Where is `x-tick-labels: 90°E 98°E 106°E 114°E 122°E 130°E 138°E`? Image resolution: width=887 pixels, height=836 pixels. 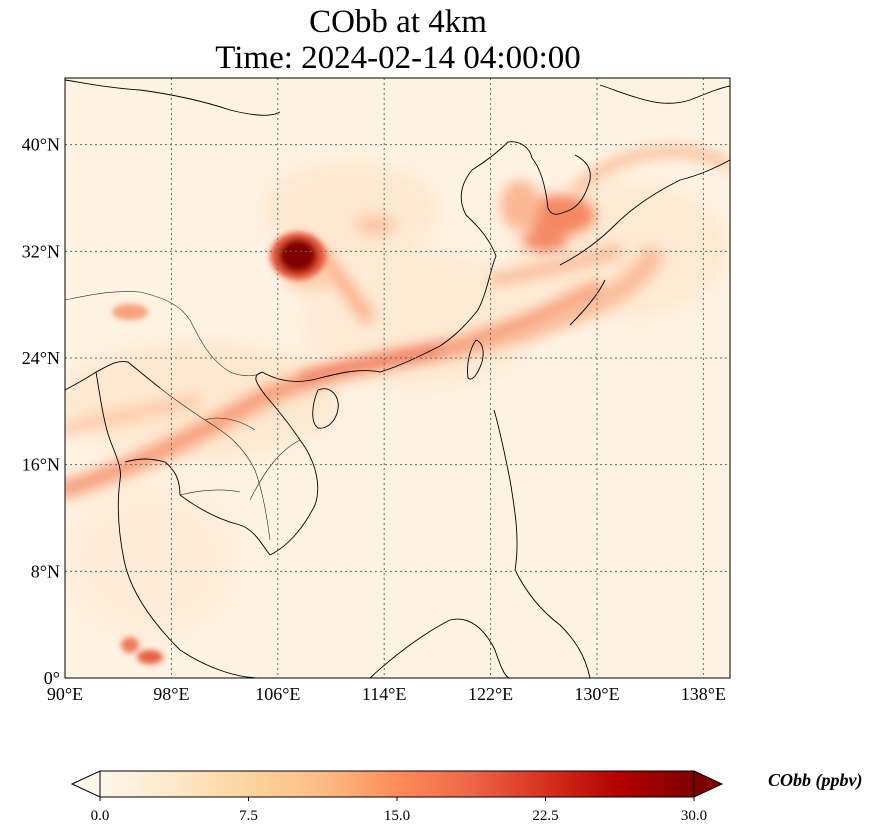
x-tick-labels: 90°E 98°E 106°E 114°E 122°E 130°E 138°E is located at coordinates (386, 694).